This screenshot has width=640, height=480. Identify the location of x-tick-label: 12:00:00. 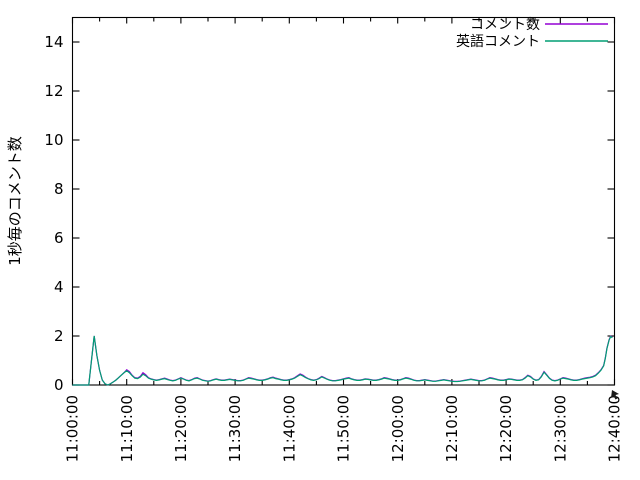
(398, 428).